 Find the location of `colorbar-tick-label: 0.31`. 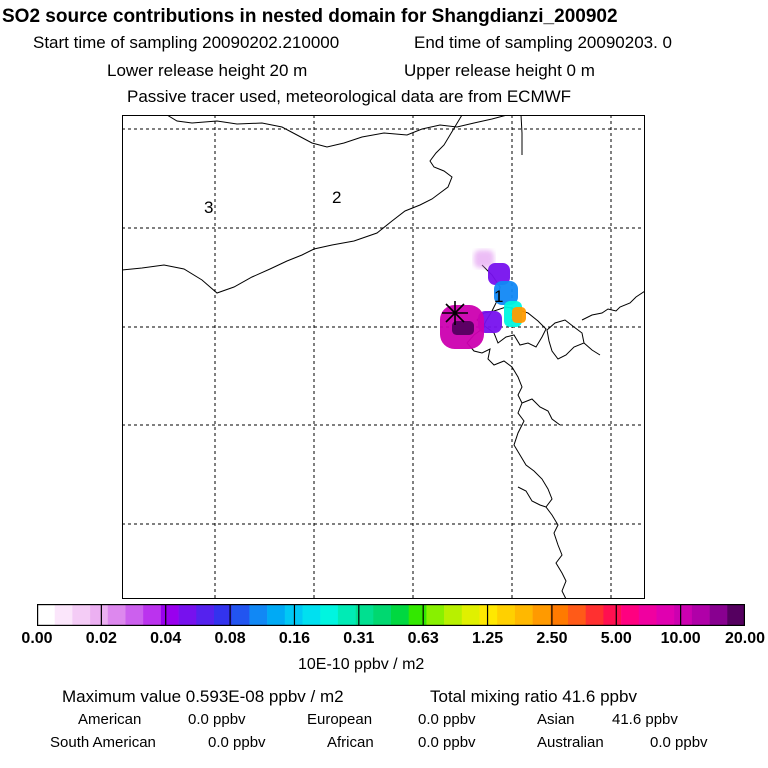

colorbar-tick-label: 0.31 is located at coordinates (359, 638).